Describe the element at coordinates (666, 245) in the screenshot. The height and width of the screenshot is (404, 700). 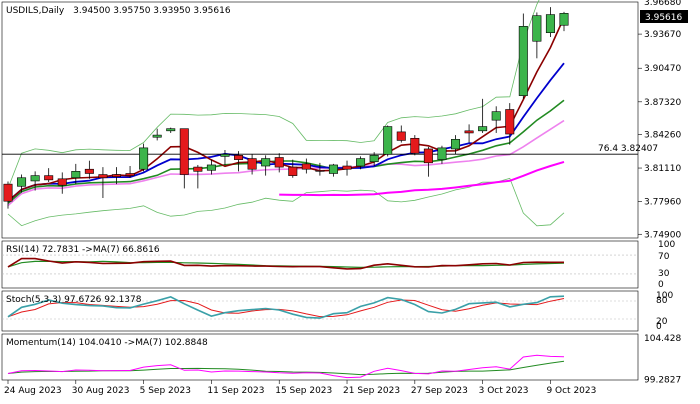
I see `rsi-tick-label: 100` at that location.